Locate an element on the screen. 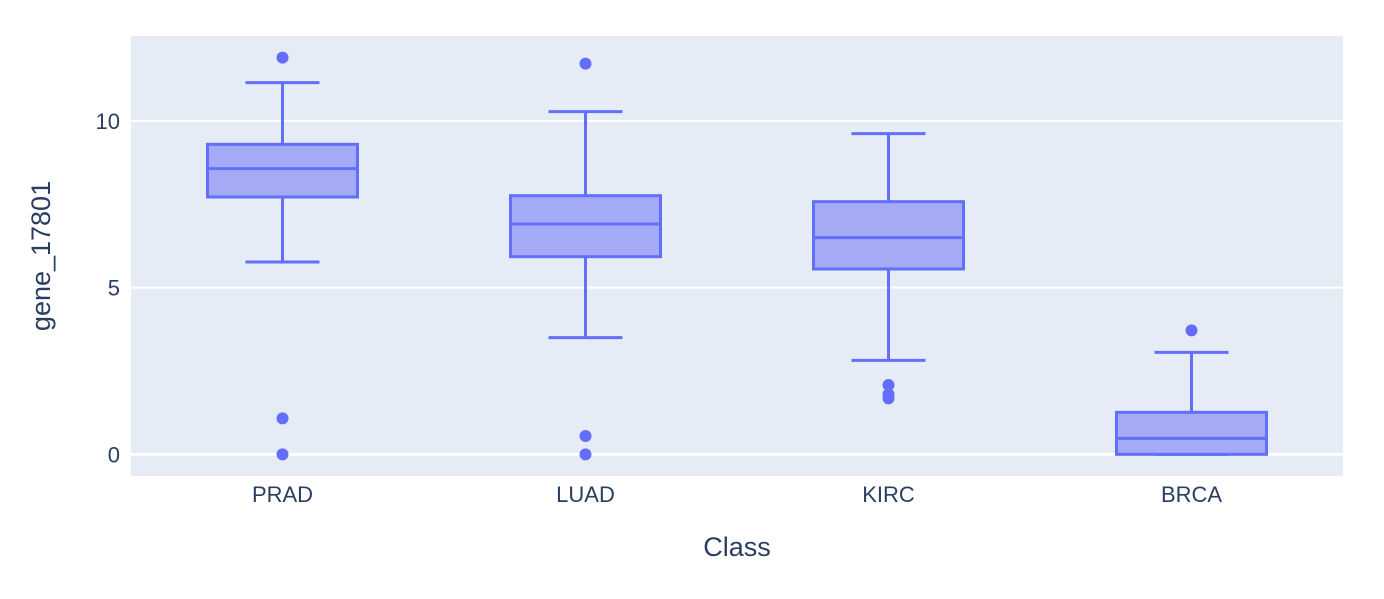 The image size is (1384, 599). x-tick-label: BRCA is located at coordinates (1191, 494).